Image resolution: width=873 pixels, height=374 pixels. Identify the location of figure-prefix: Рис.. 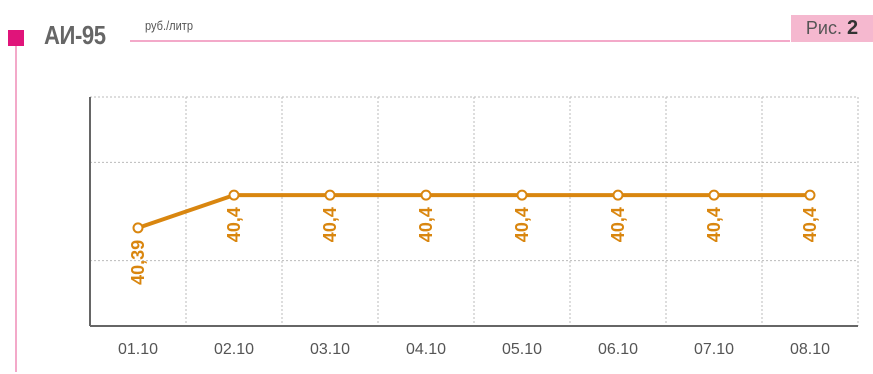
(823, 28).